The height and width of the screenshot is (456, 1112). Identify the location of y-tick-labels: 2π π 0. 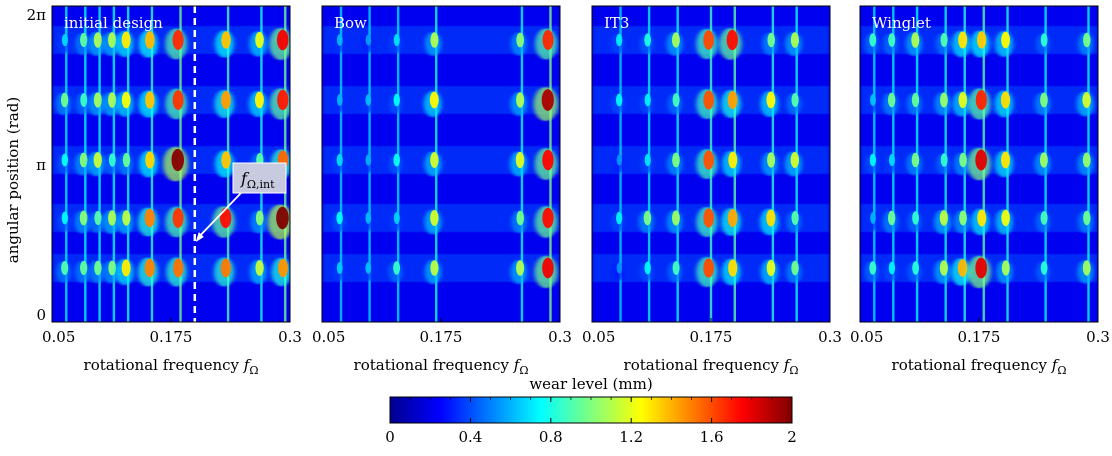
(37, 165).